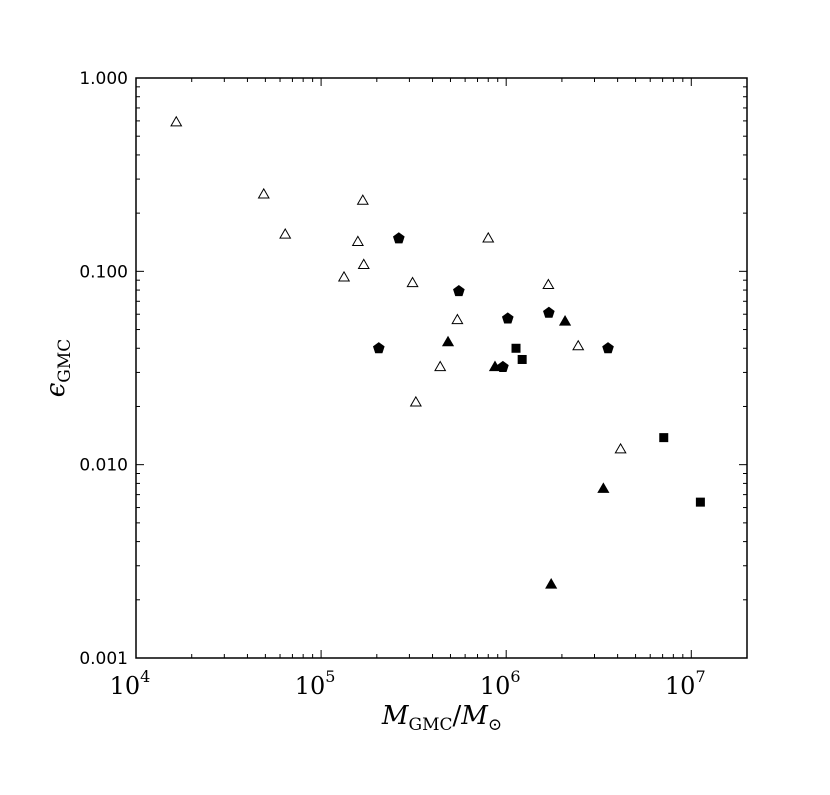 Image resolution: width=830 pixels, height=795 pixels. Describe the element at coordinates (103, 272) in the screenshot. I see `y-tick-label: 0.100` at that location.